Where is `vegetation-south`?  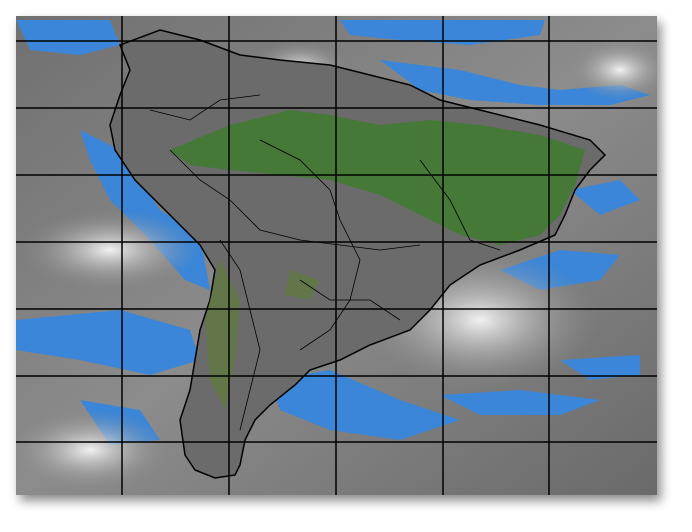 vegetation-south is located at coordinates (262, 335).